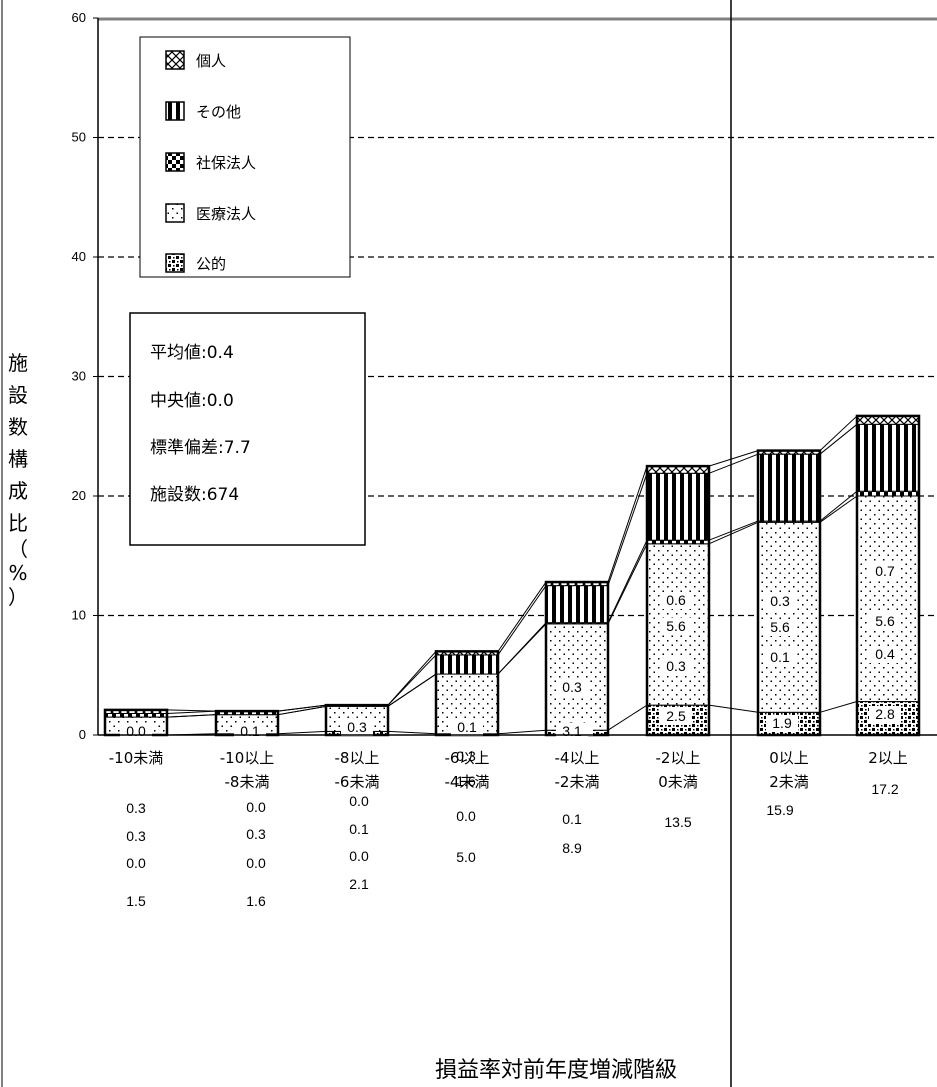 The height and width of the screenshot is (1087, 937). I want to click on value-label: 13.5, so click(677, 822).